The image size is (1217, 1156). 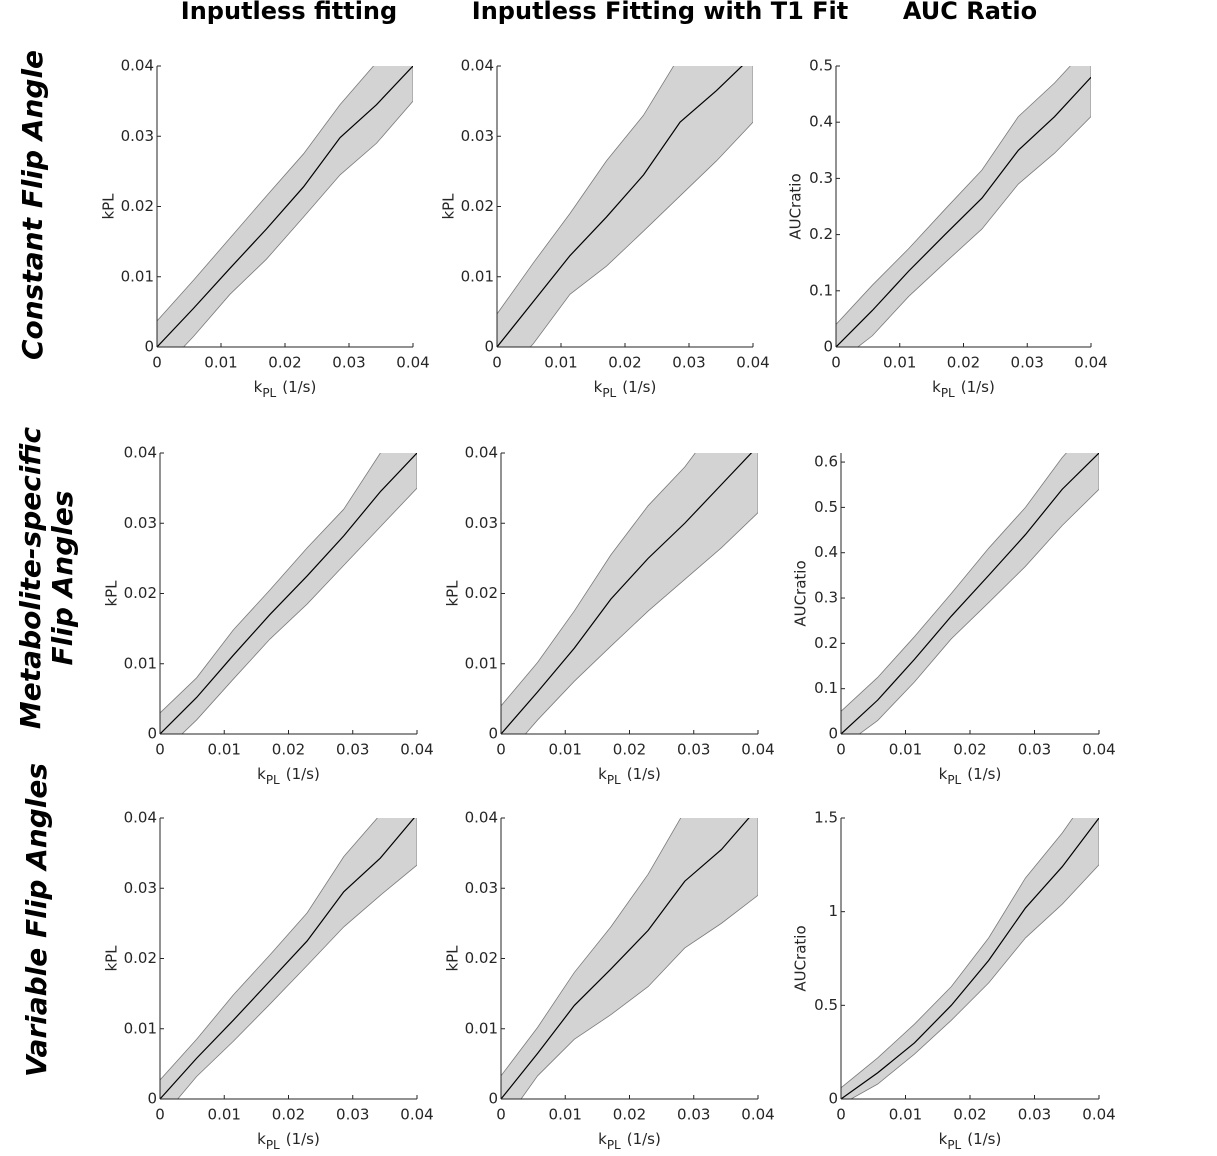 What do you see at coordinates (826, 818) in the screenshot?
I see `y-tick-label: 1.5` at bounding box center [826, 818].